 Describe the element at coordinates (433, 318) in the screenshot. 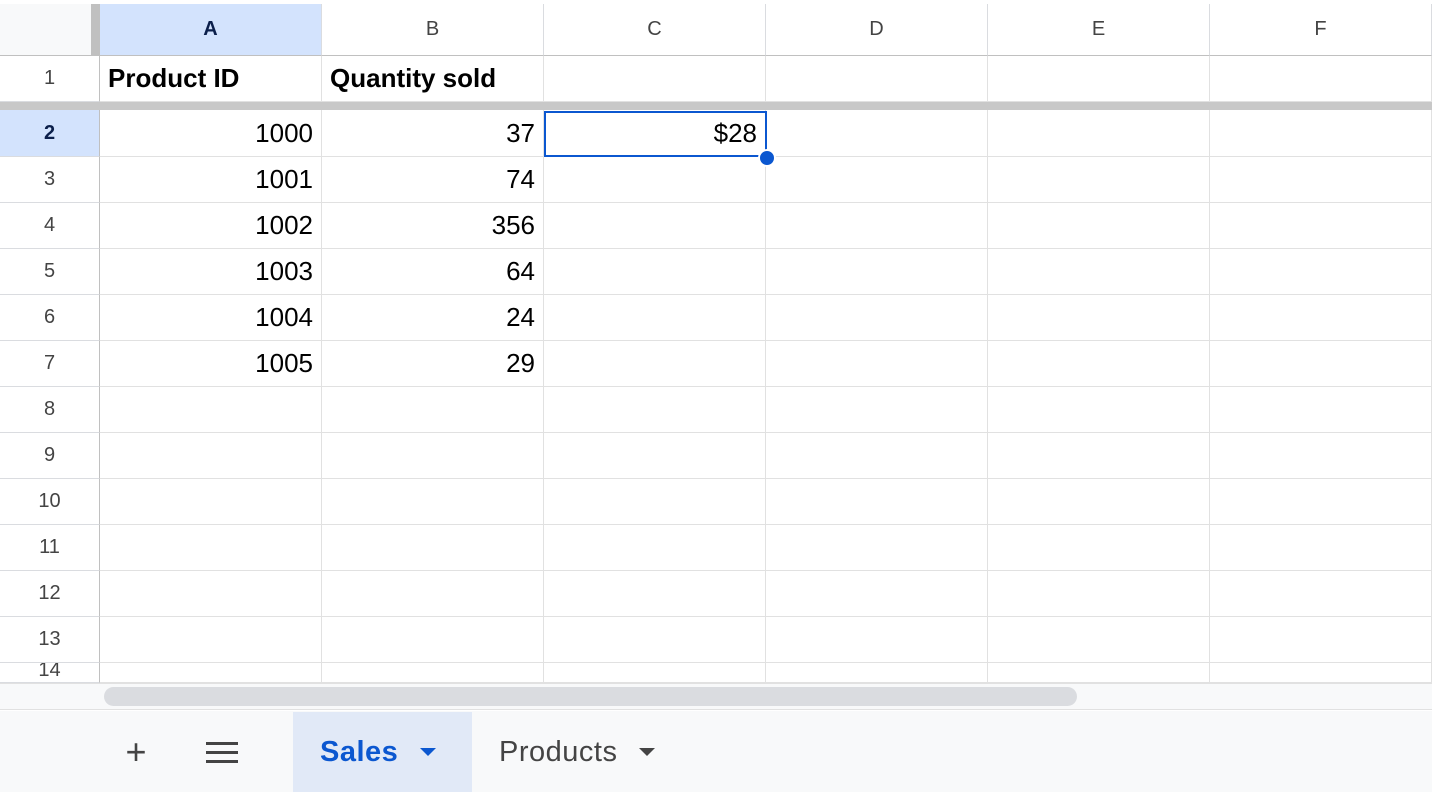

I see `cell-b6: 24` at that location.